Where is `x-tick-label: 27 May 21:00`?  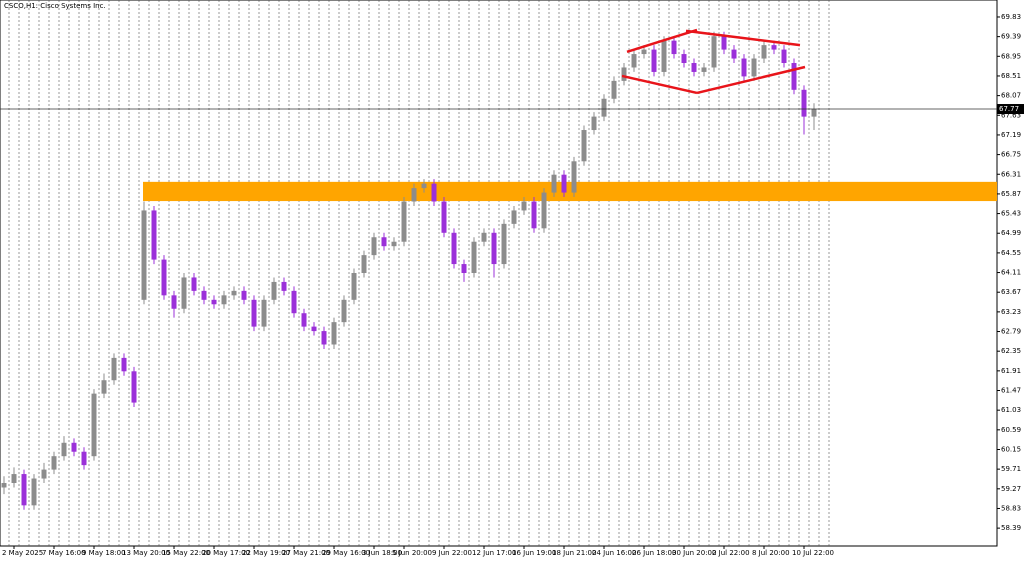 x-tick-label: 27 May 21:00 is located at coordinates (306, 553).